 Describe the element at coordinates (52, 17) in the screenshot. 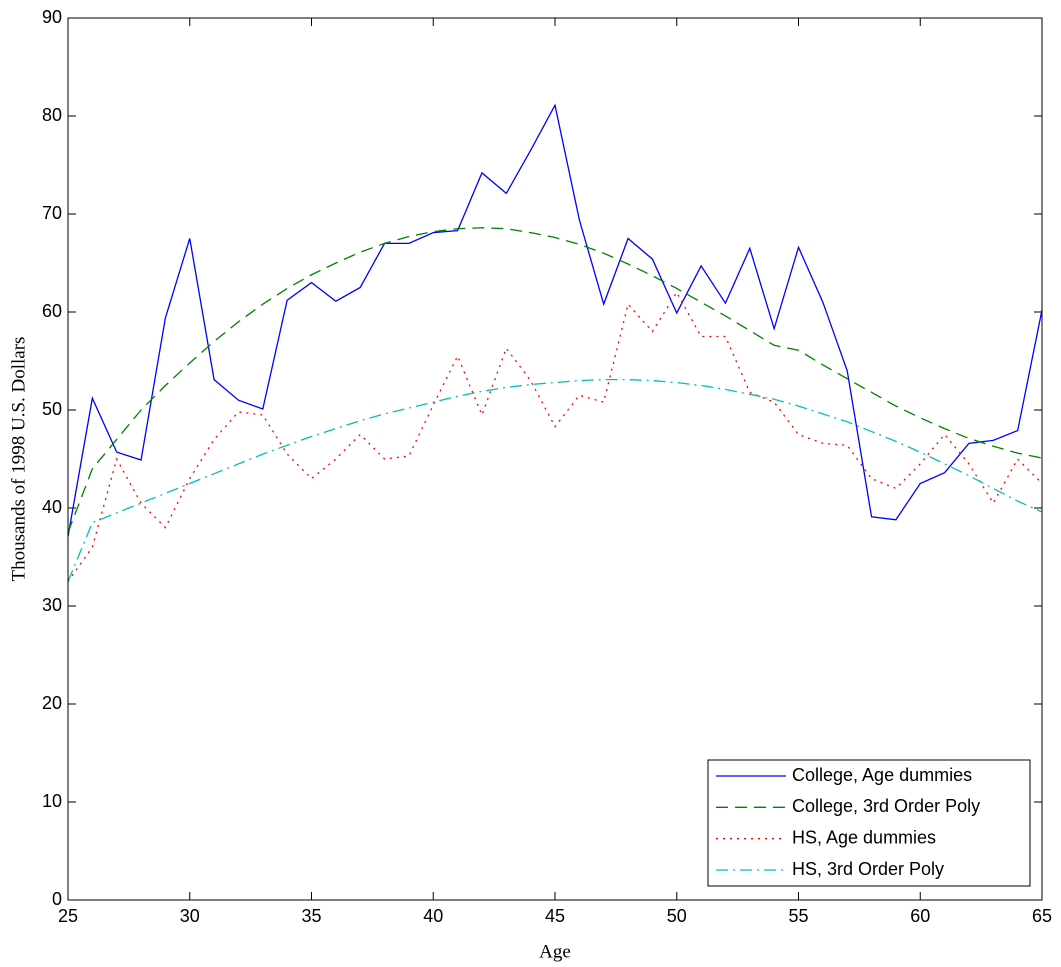

I see `y-tick-label: 90` at that location.